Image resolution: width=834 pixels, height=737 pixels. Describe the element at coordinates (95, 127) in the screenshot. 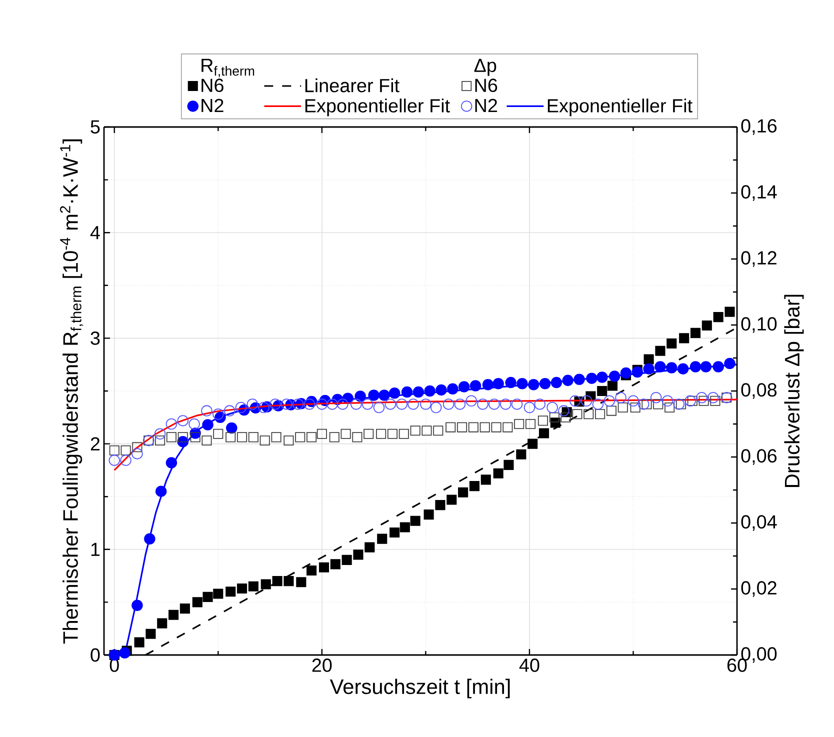

I see `y-tick-label: 5` at that location.